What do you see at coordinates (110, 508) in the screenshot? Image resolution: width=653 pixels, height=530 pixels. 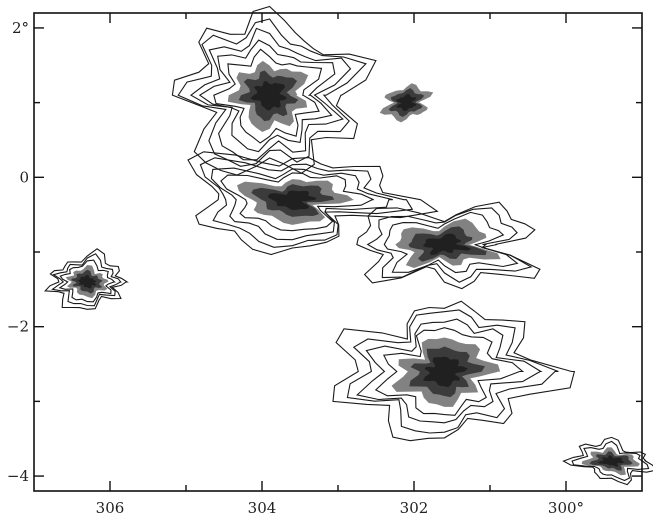 I see `x-tick-label: 306` at bounding box center [110, 508].